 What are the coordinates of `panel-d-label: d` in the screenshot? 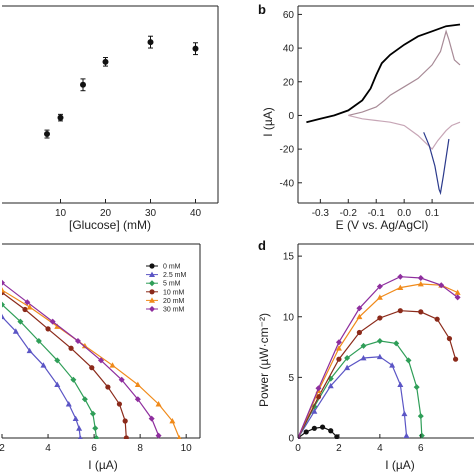 It's located at (262, 245).